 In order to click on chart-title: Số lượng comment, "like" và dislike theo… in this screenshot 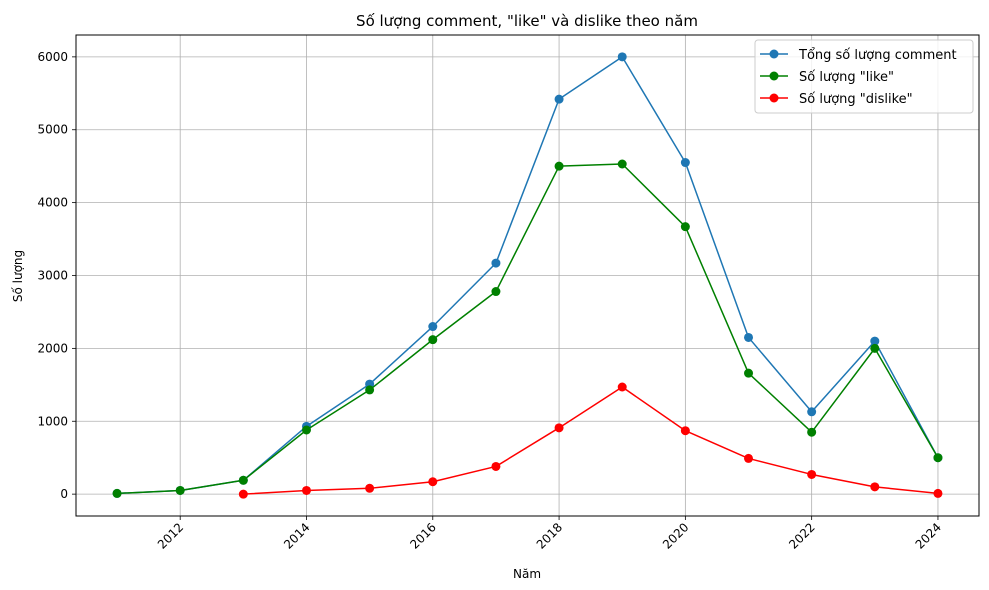, I will do `click(527, 21)`.